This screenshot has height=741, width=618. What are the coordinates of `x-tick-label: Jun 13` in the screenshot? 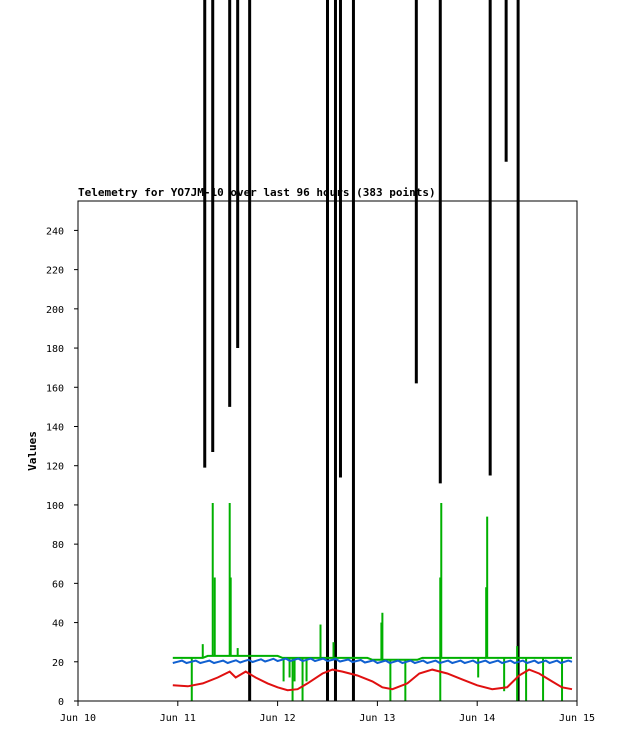 It's located at (377, 718).